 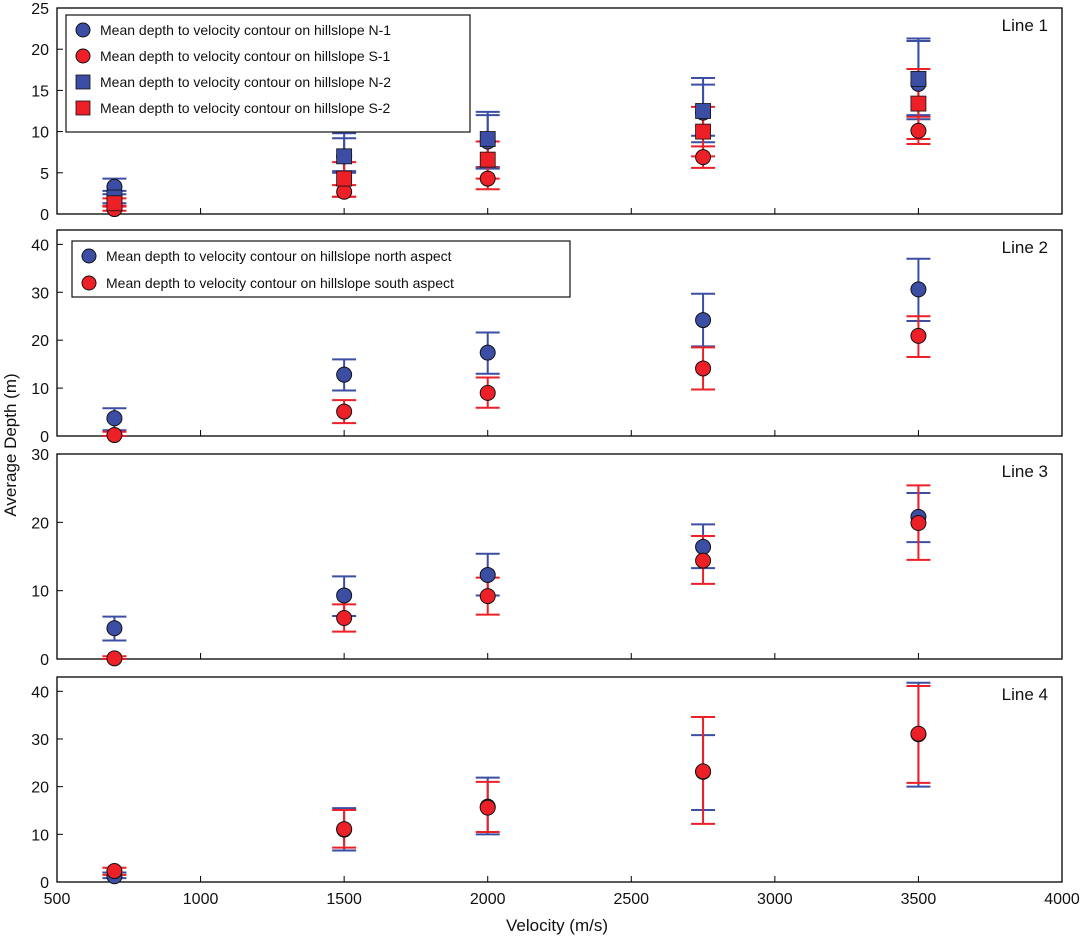 What do you see at coordinates (631, 899) in the screenshot?
I see `x-tick-label: 2500` at bounding box center [631, 899].